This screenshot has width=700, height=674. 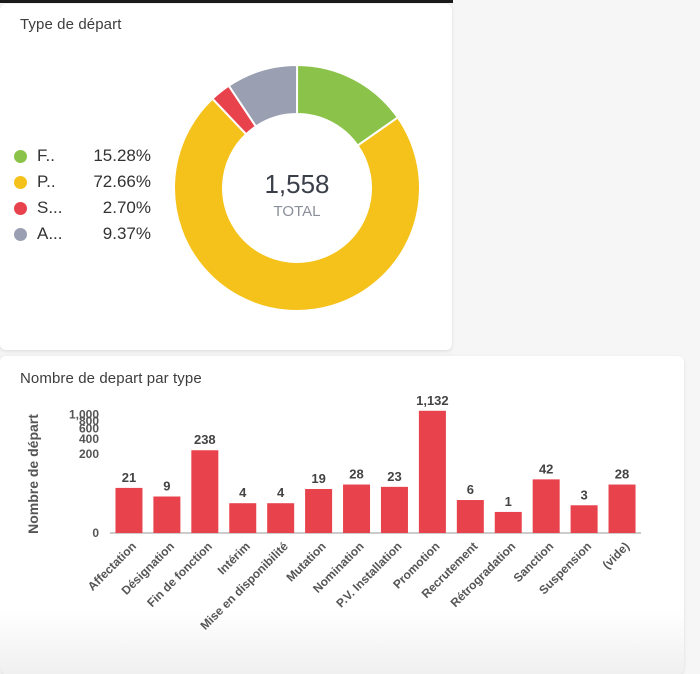 What do you see at coordinates (546, 468) in the screenshot?
I see `bar-value-label: 42` at bounding box center [546, 468].